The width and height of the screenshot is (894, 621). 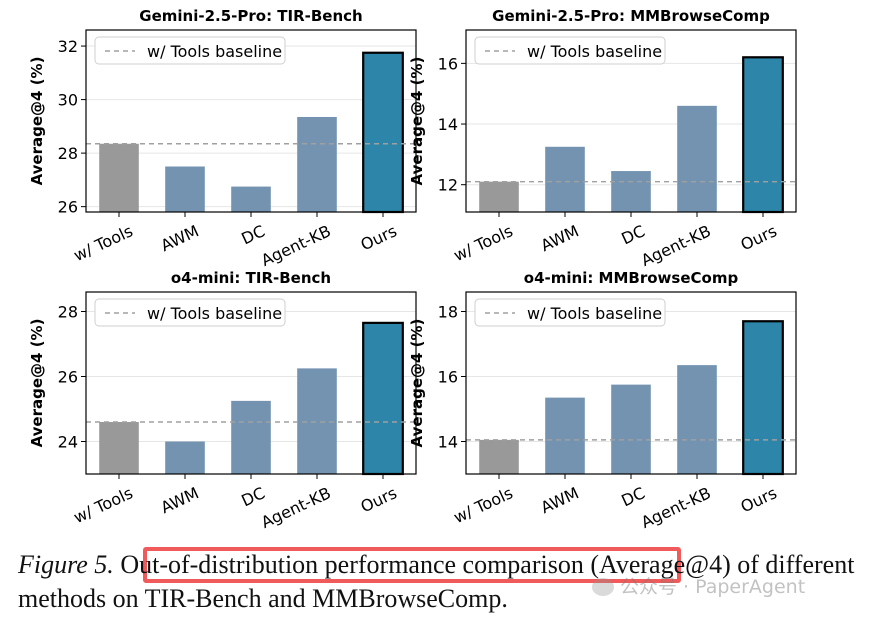 I want to click on chart-title: Gemini-2.5-Pro: TIR-Bench, so click(x=250, y=16).